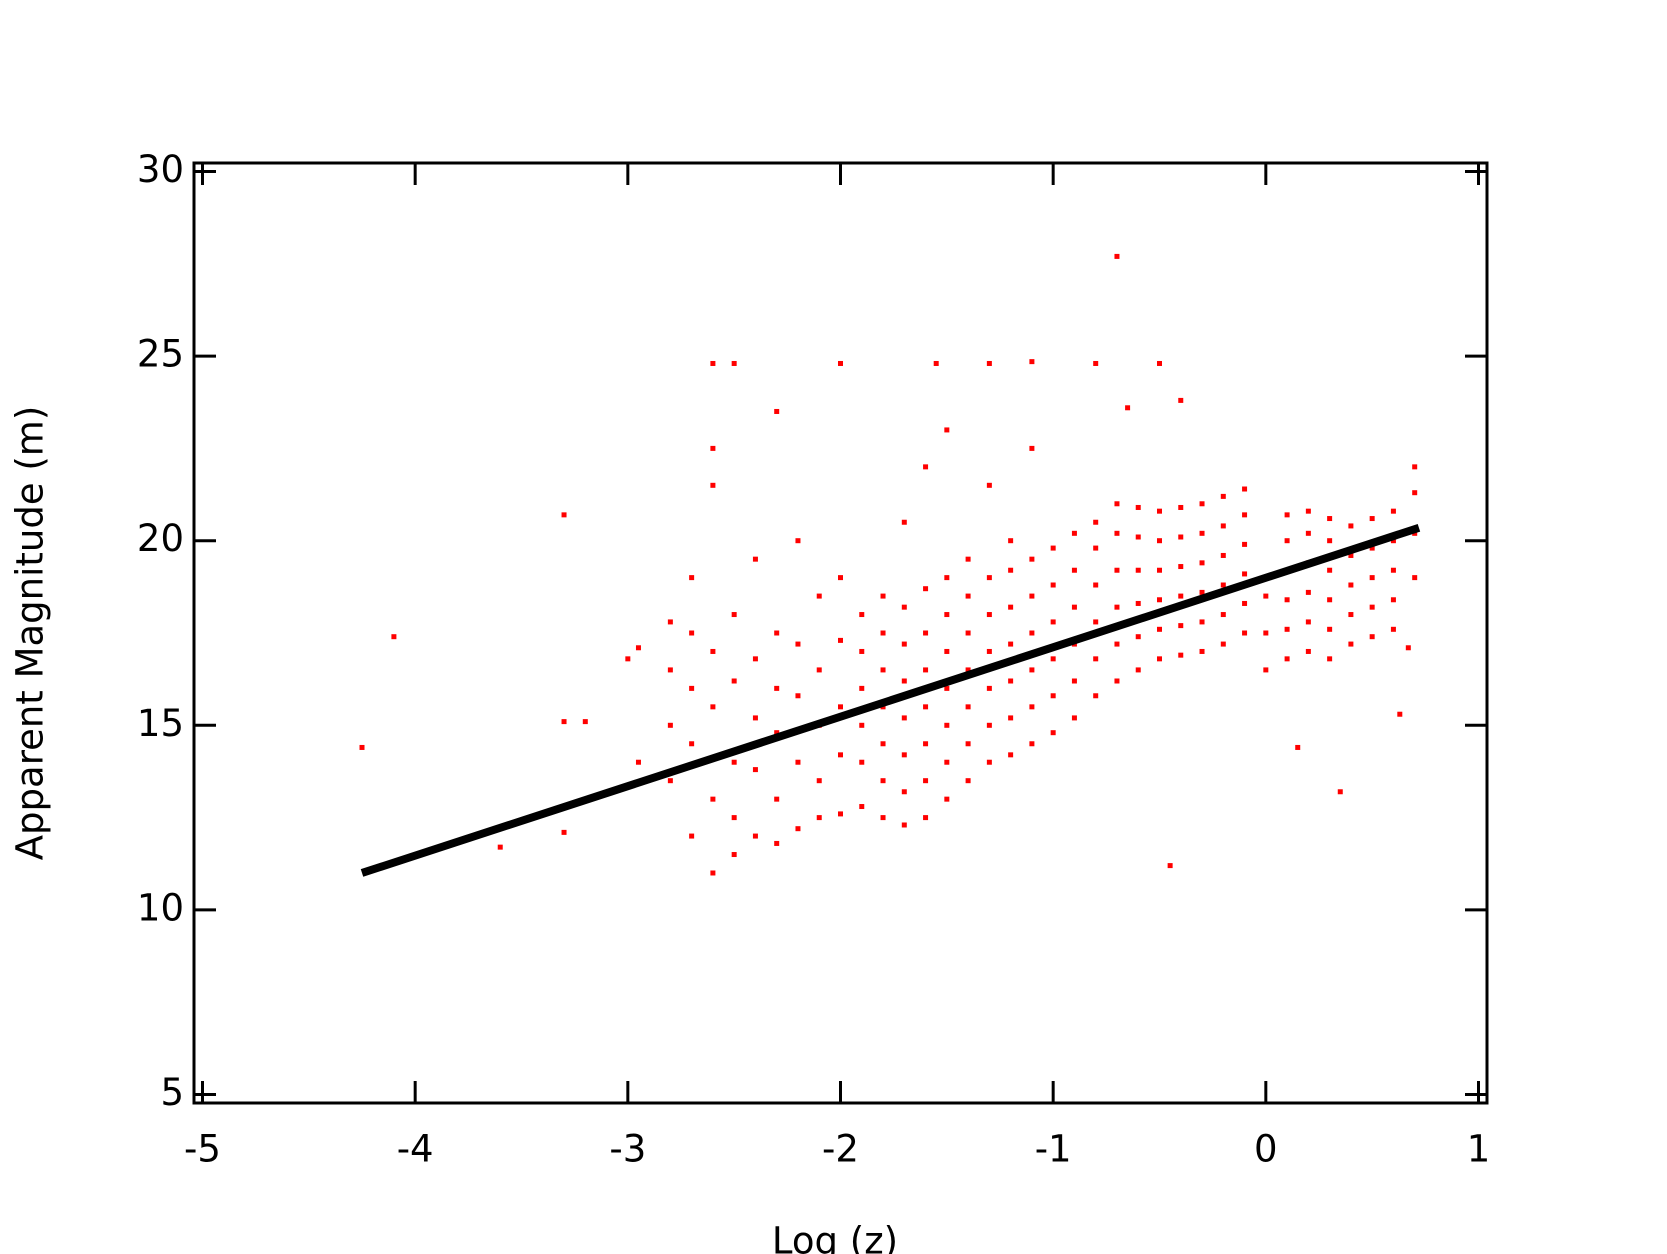  I want to click on x-tick-label: 0, so click(1266, 1149).